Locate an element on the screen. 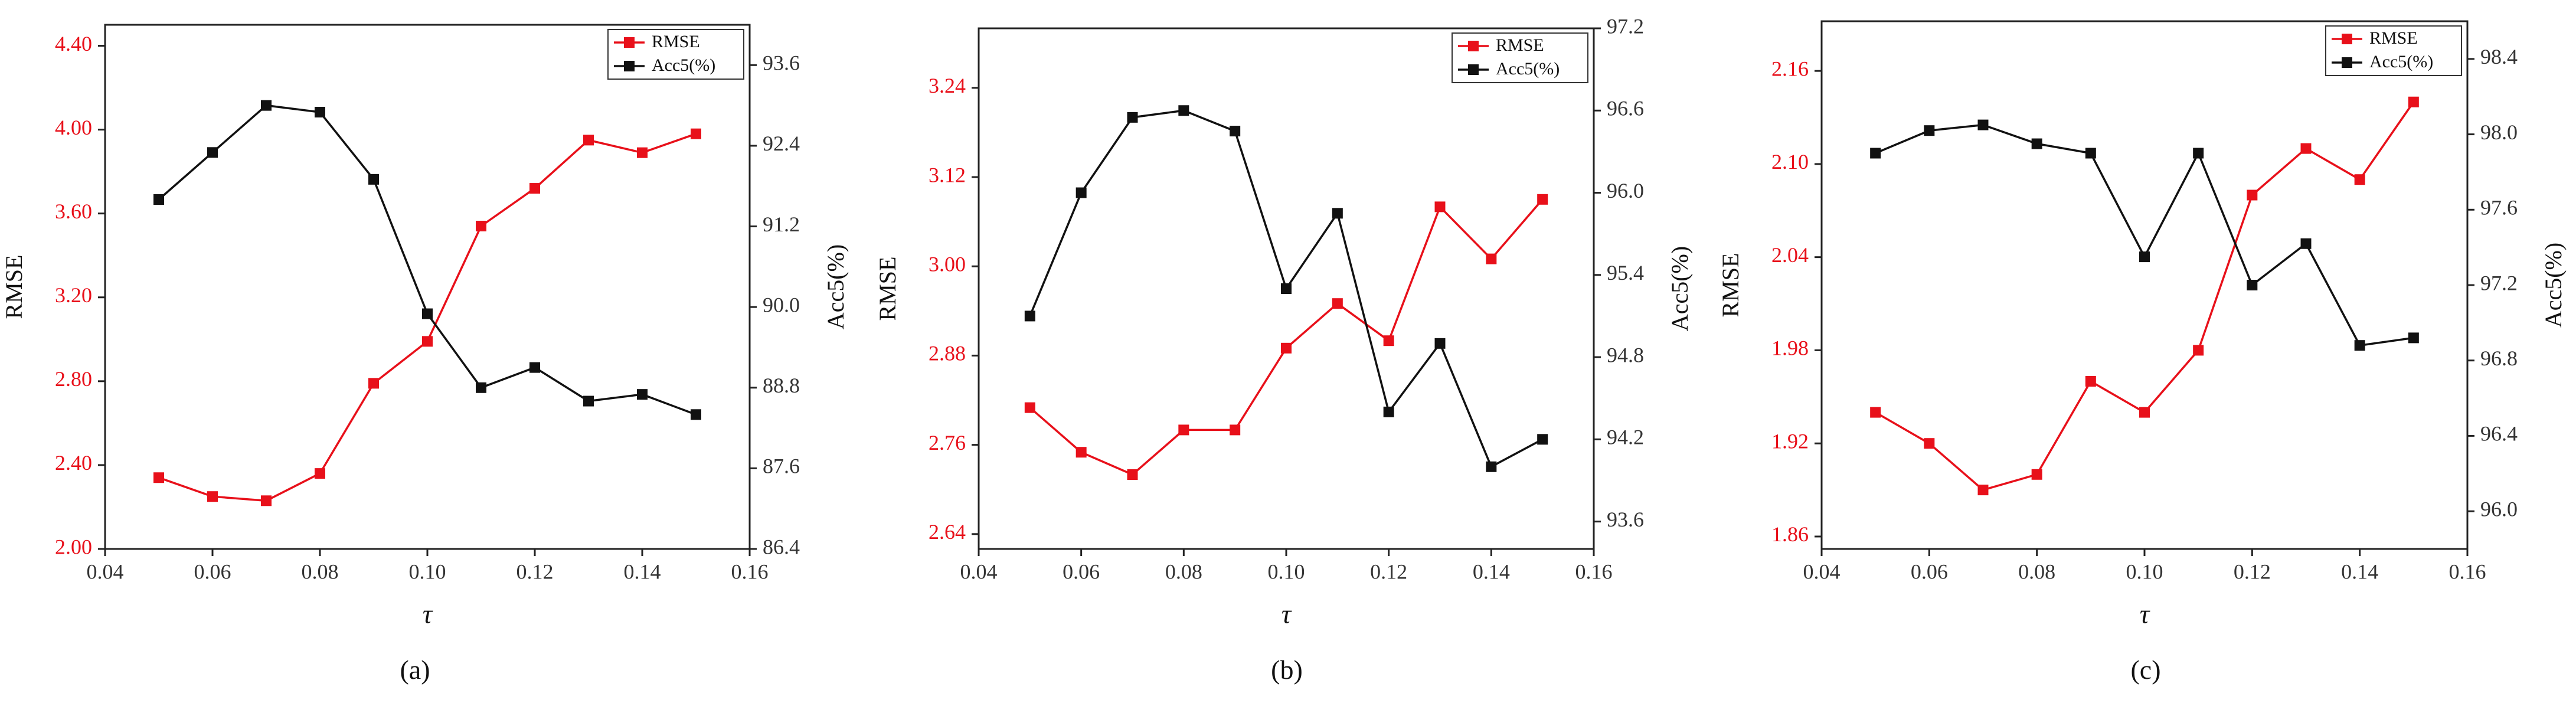 This screenshot has width=2576, height=703. y-left-tick-label-a: 3.20 is located at coordinates (73, 295).